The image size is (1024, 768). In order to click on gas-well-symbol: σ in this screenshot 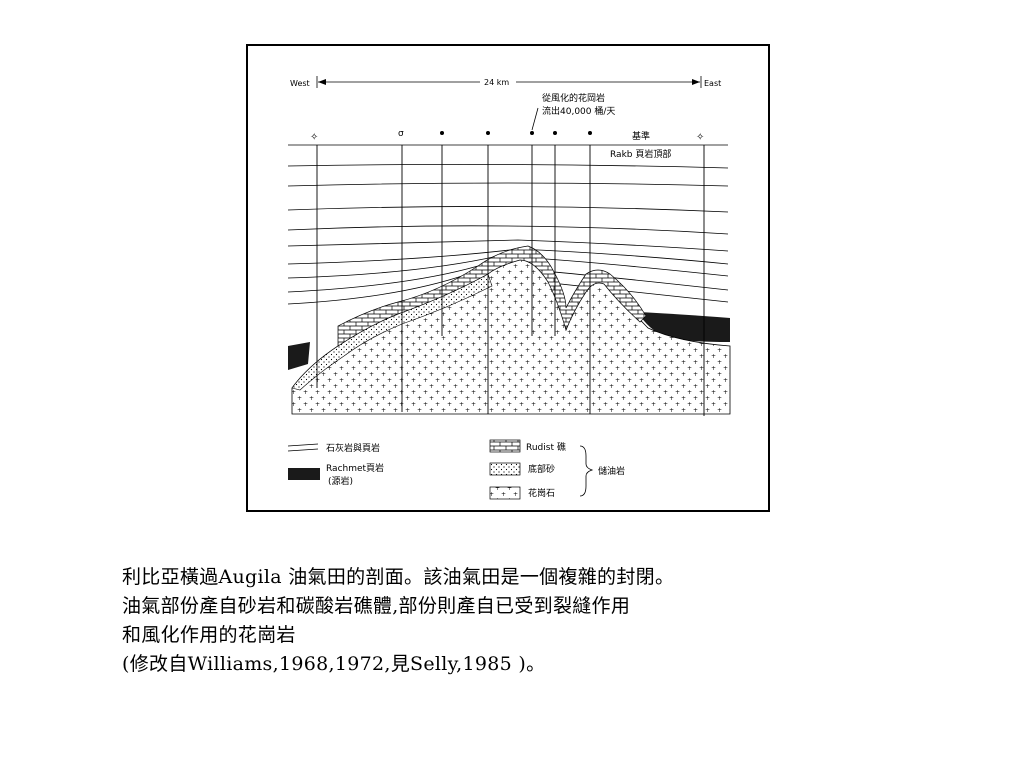, I will do `click(401, 134)`.